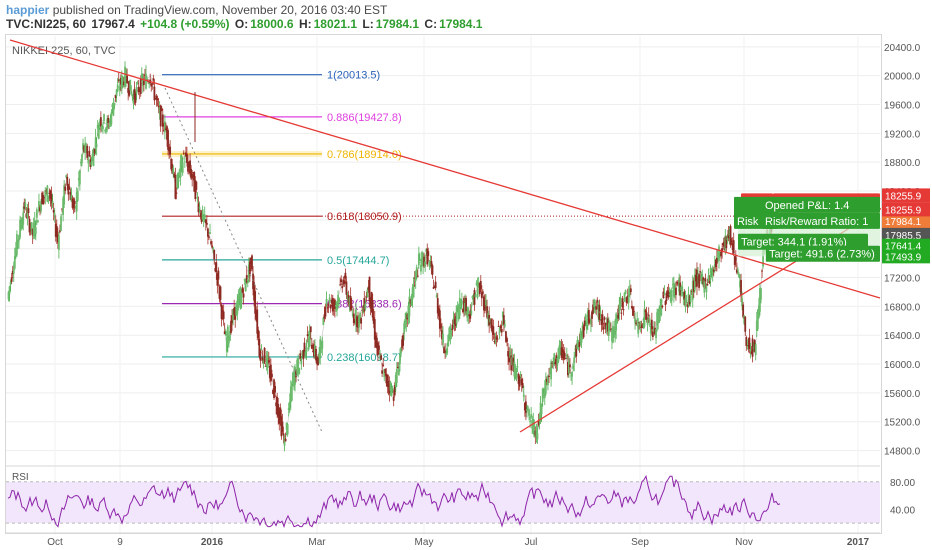 This screenshot has width=932, height=550. Describe the element at coordinates (28, 10) in the screenshot. I see `author-link: happier` at that location.